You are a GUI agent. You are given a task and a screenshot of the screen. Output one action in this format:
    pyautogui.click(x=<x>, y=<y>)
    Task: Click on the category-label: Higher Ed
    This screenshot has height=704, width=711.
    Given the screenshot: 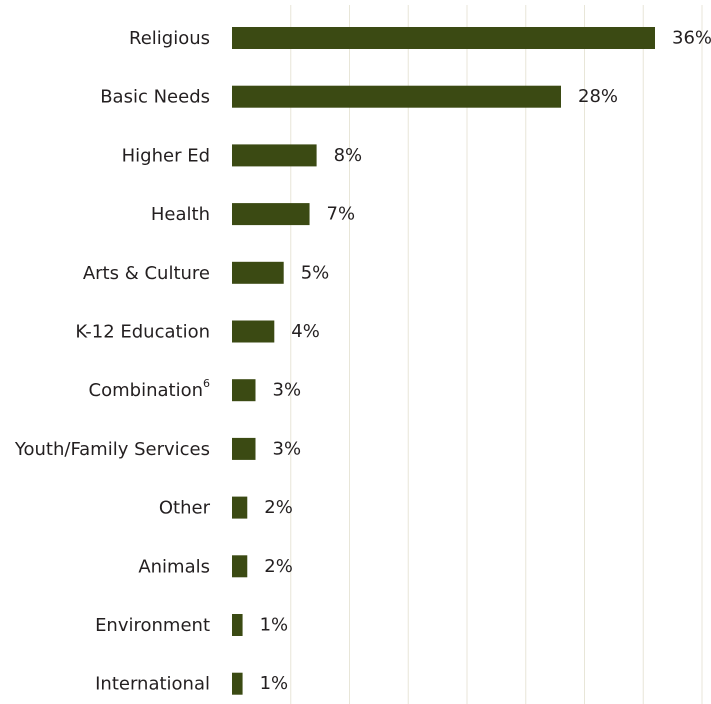 What is the action you would take?
    pyautogui.click(x=166, y=155)
    